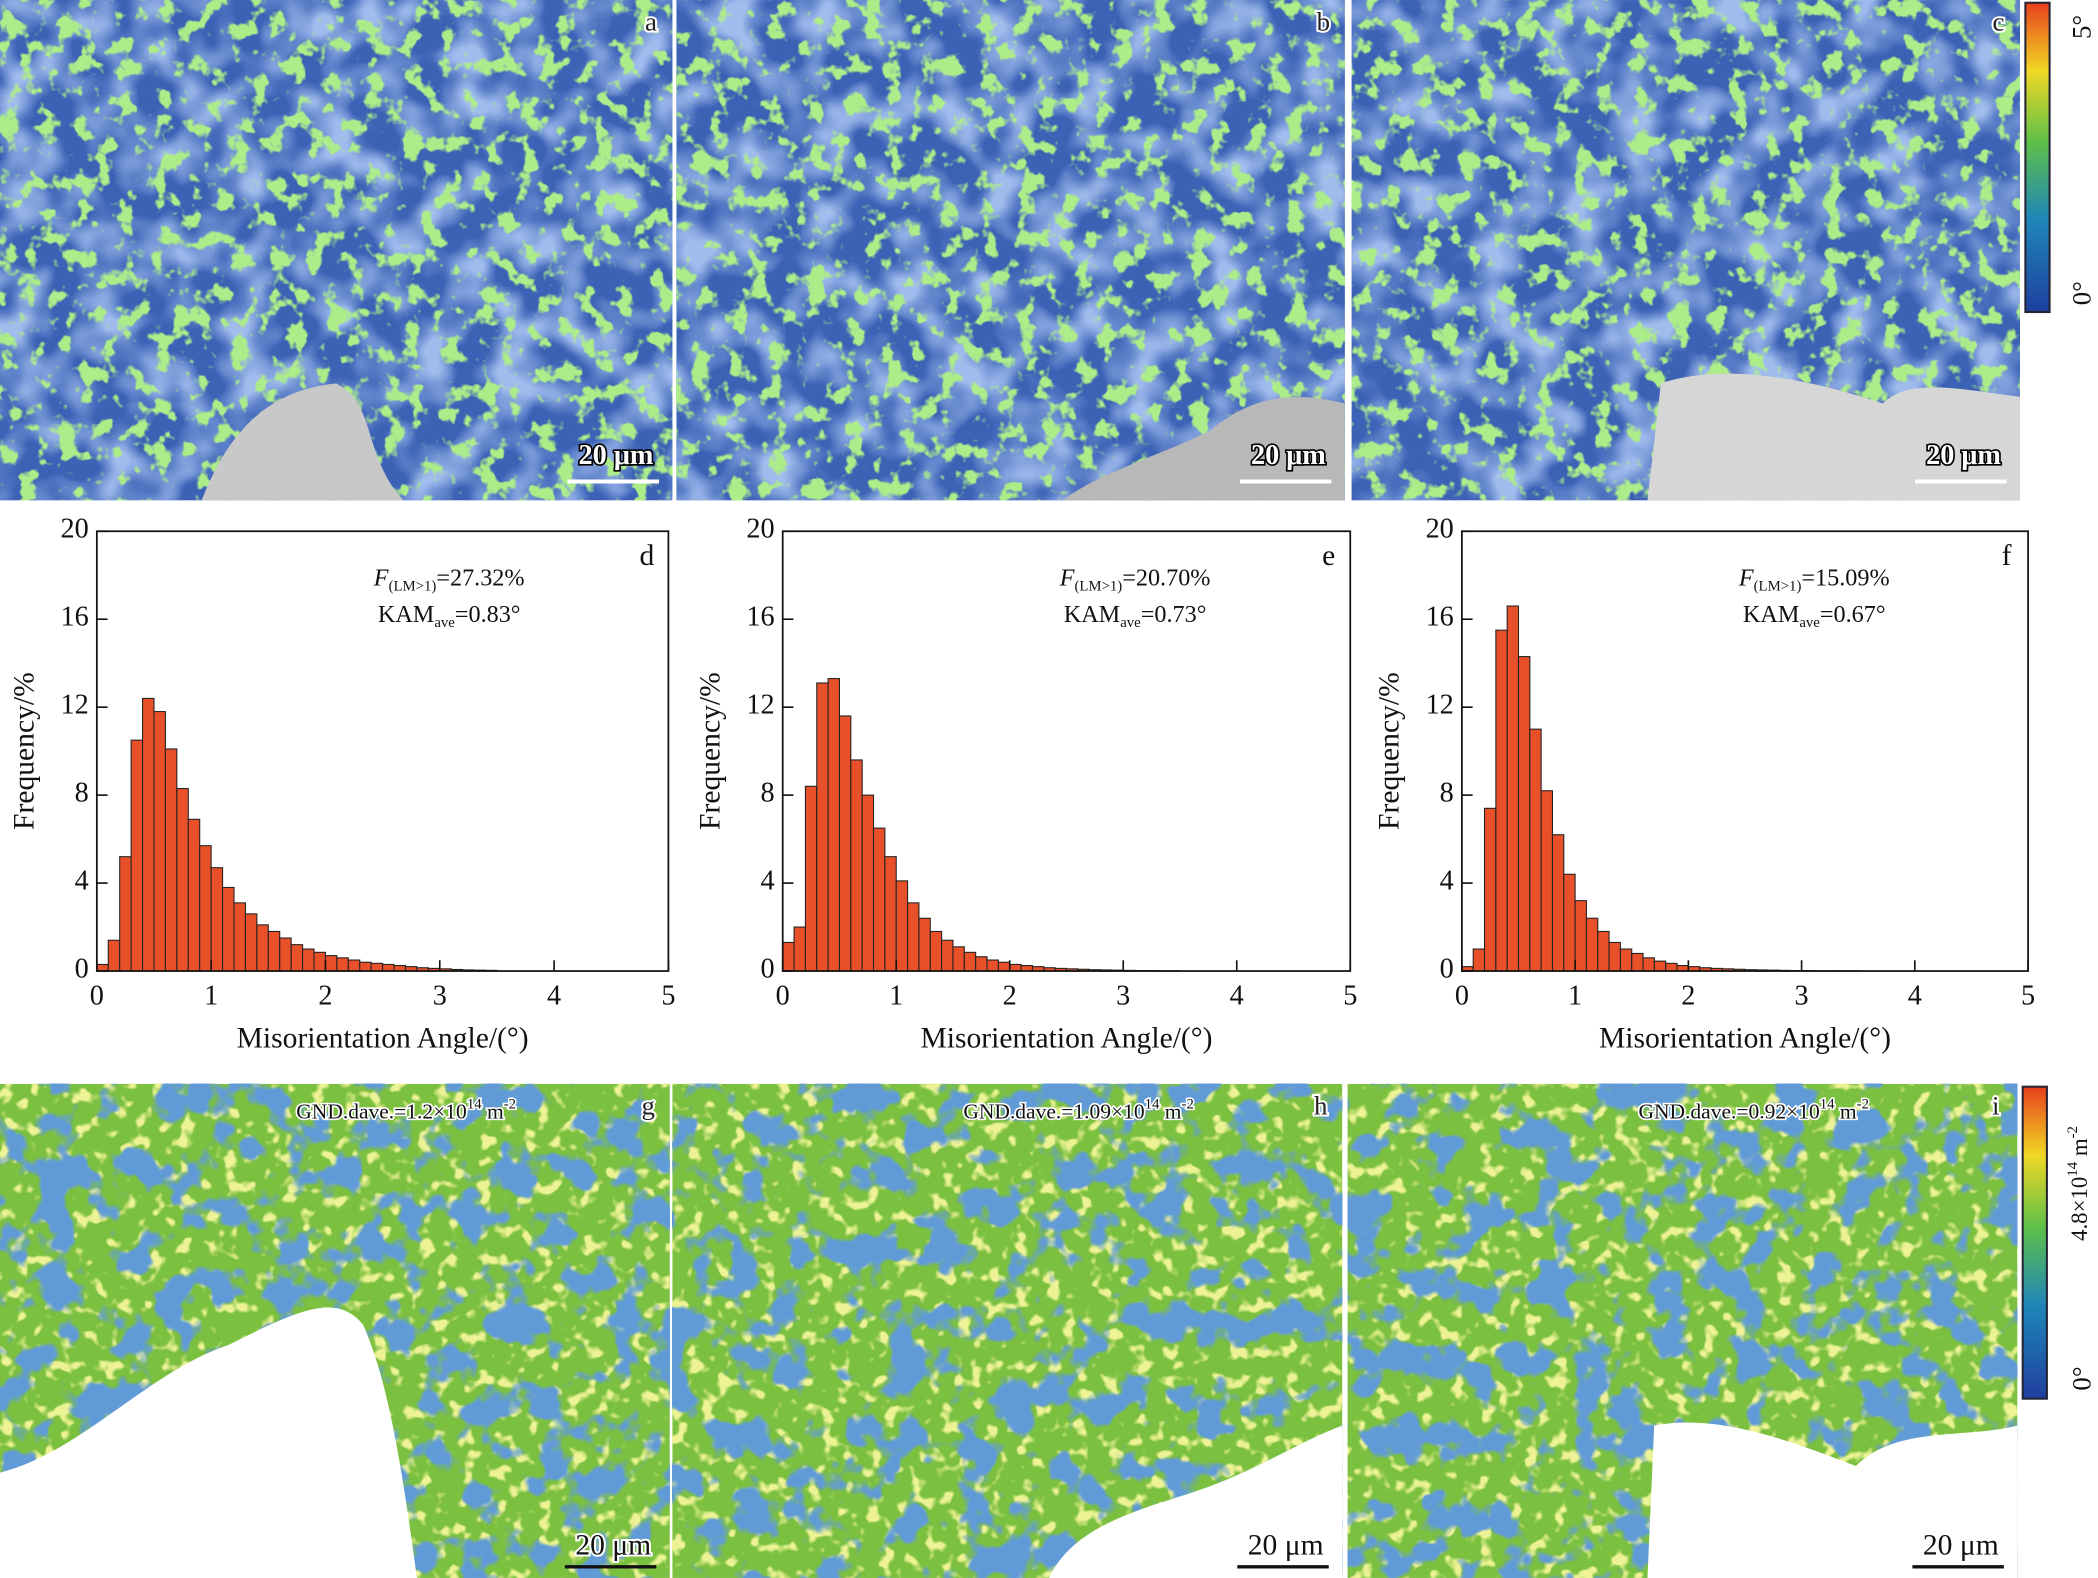 This screenshot has height=1578, width=2098. Describe the element at coordinates (2007, 556) in the screenshot. I see `panel-label: f` at that location.